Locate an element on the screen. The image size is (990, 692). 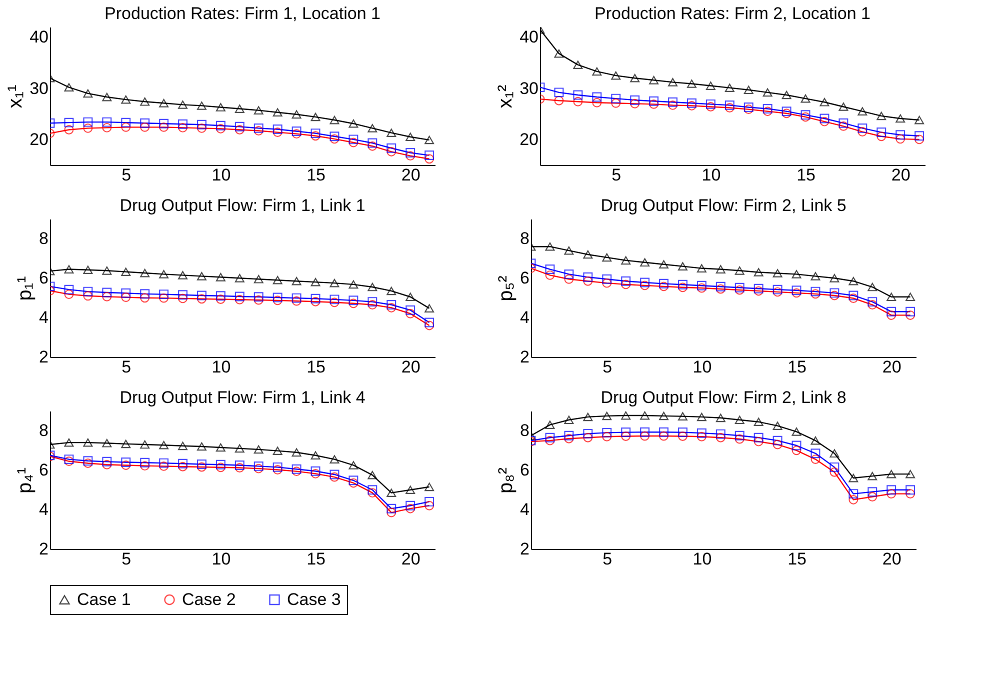
y-tick-label: 2 is located at coordinates (43, 357).